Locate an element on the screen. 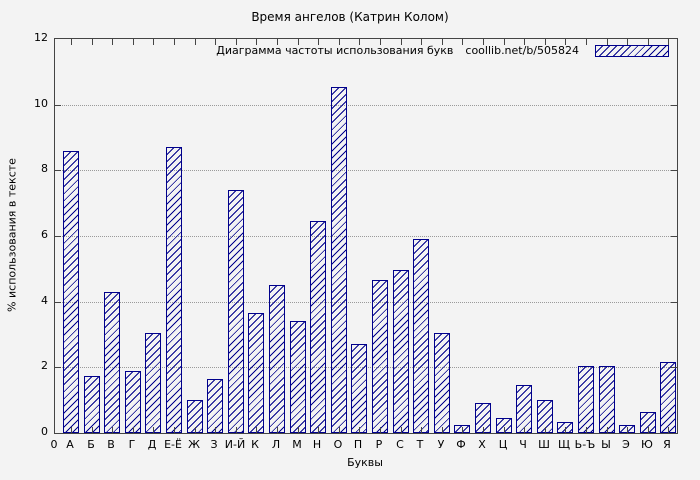  y-tick-label: 10 is located at coordinates (41, 103).